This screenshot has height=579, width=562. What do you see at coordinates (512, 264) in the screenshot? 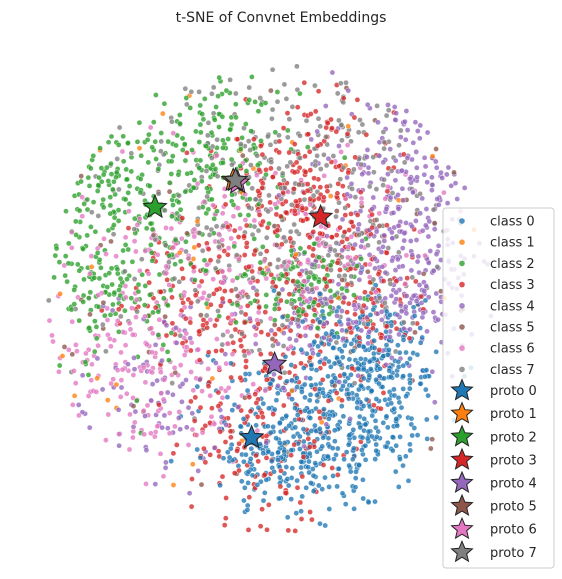
I see `legend-label-class-2: class 2` at bounding box center [512, 264].